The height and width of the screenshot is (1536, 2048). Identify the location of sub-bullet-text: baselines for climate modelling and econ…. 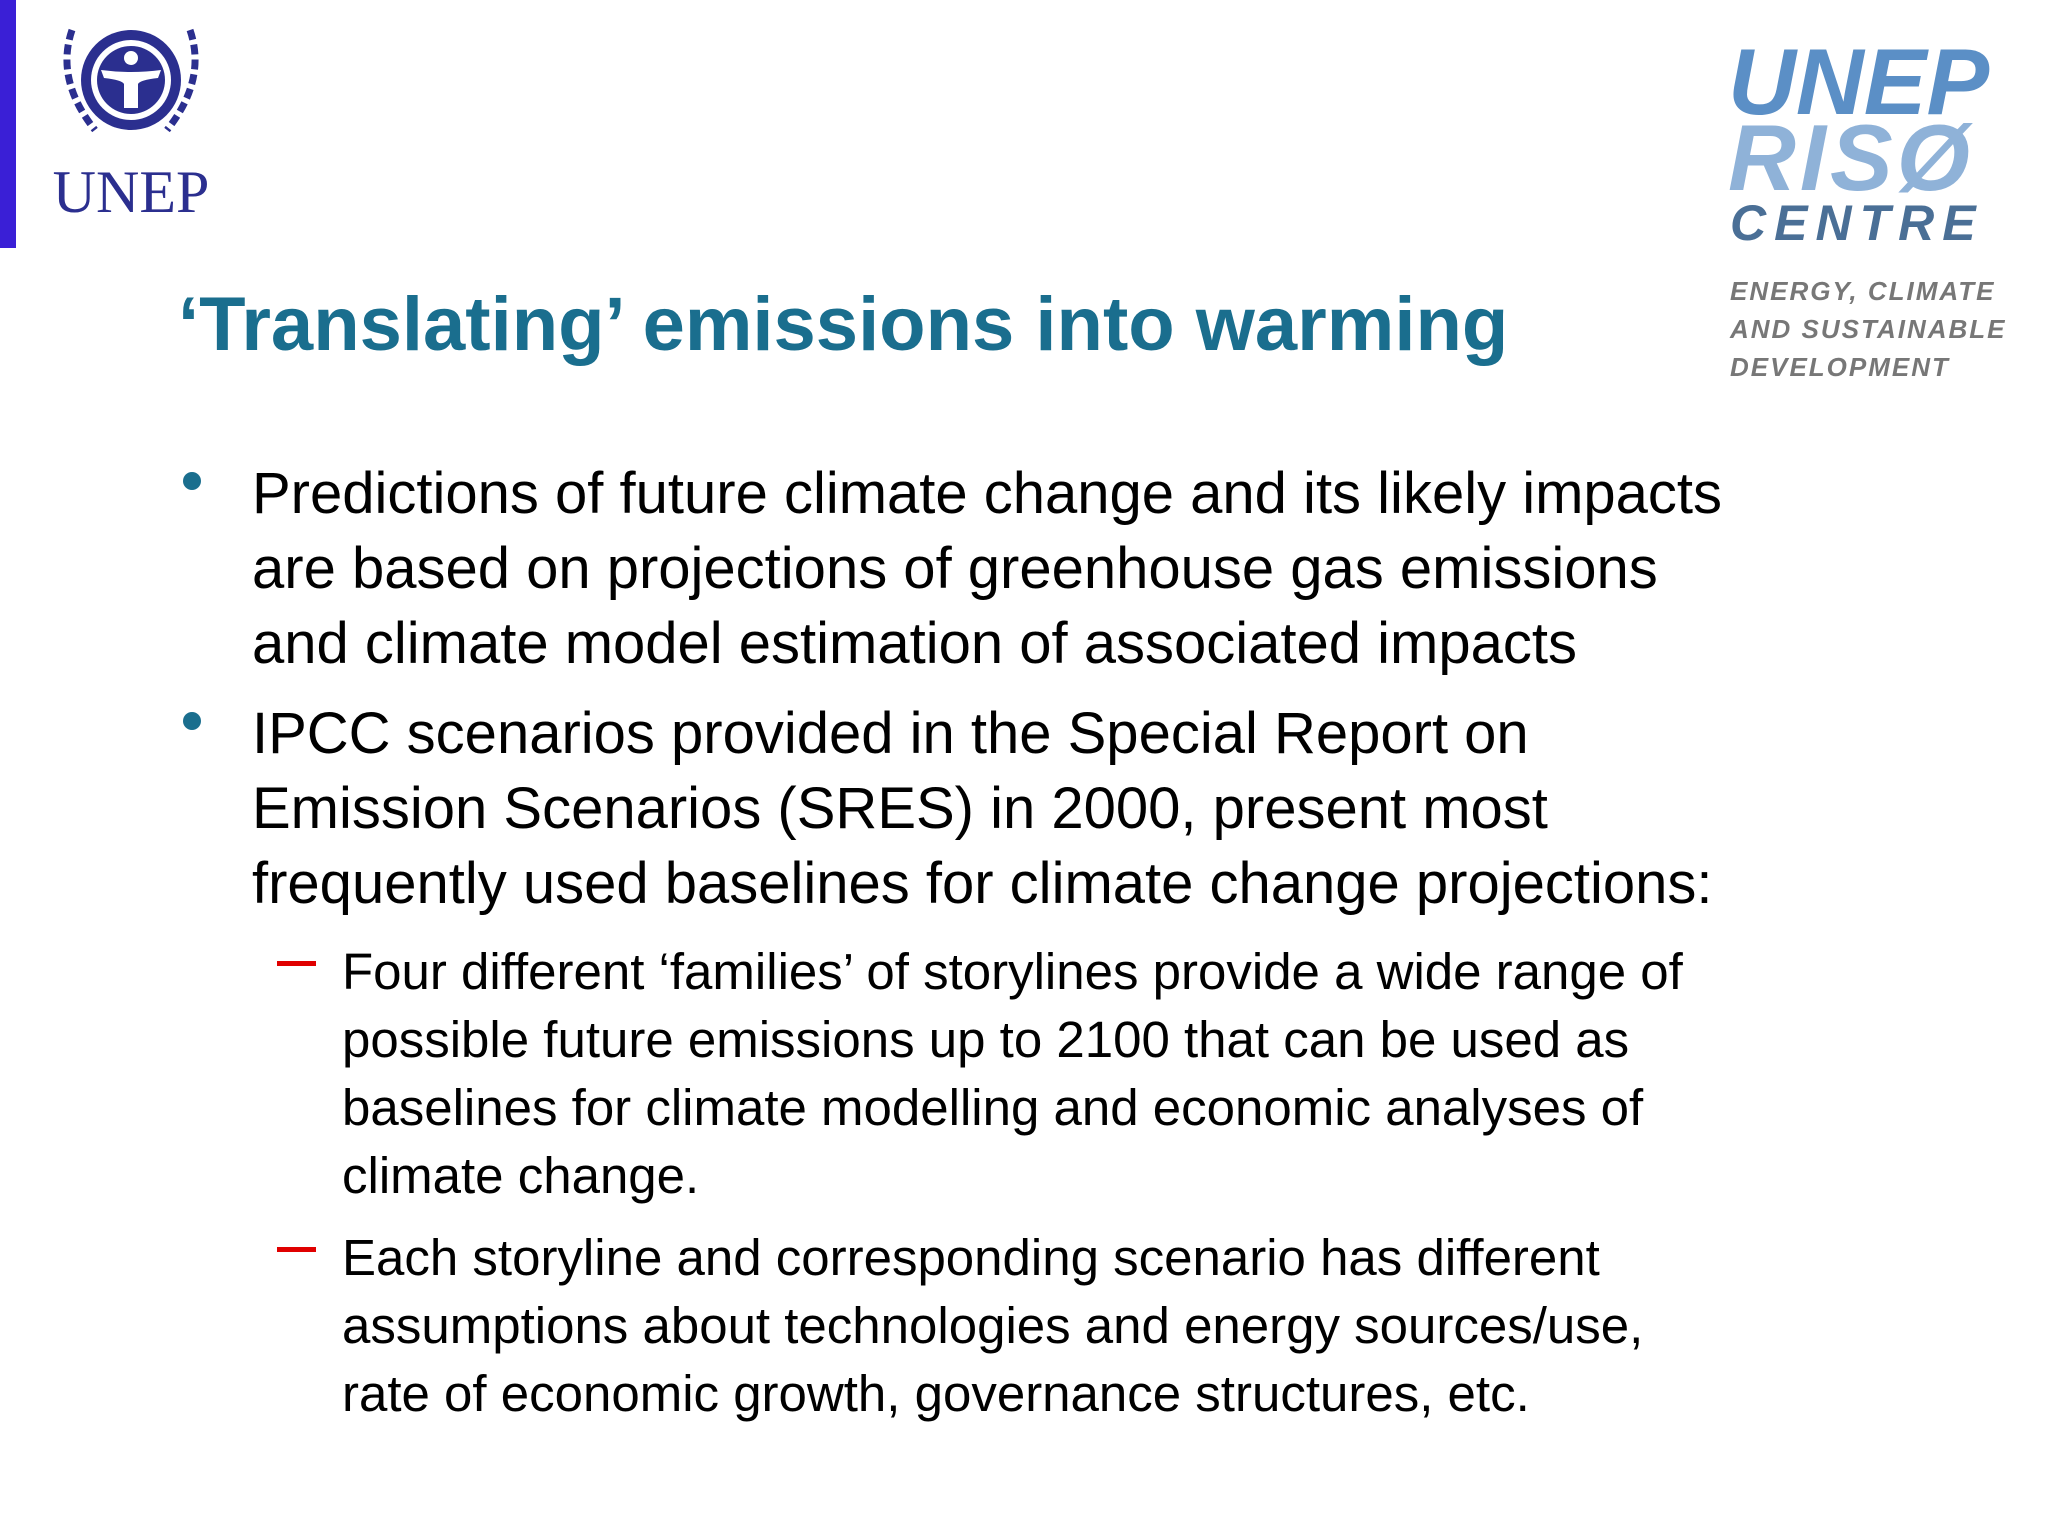
(993, 1107).